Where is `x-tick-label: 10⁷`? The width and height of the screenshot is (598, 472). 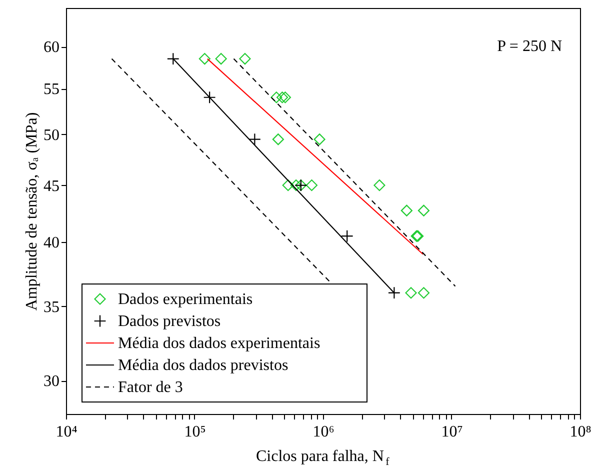 x-tick-label: 10⁷ is located at coordinates (452, 432).